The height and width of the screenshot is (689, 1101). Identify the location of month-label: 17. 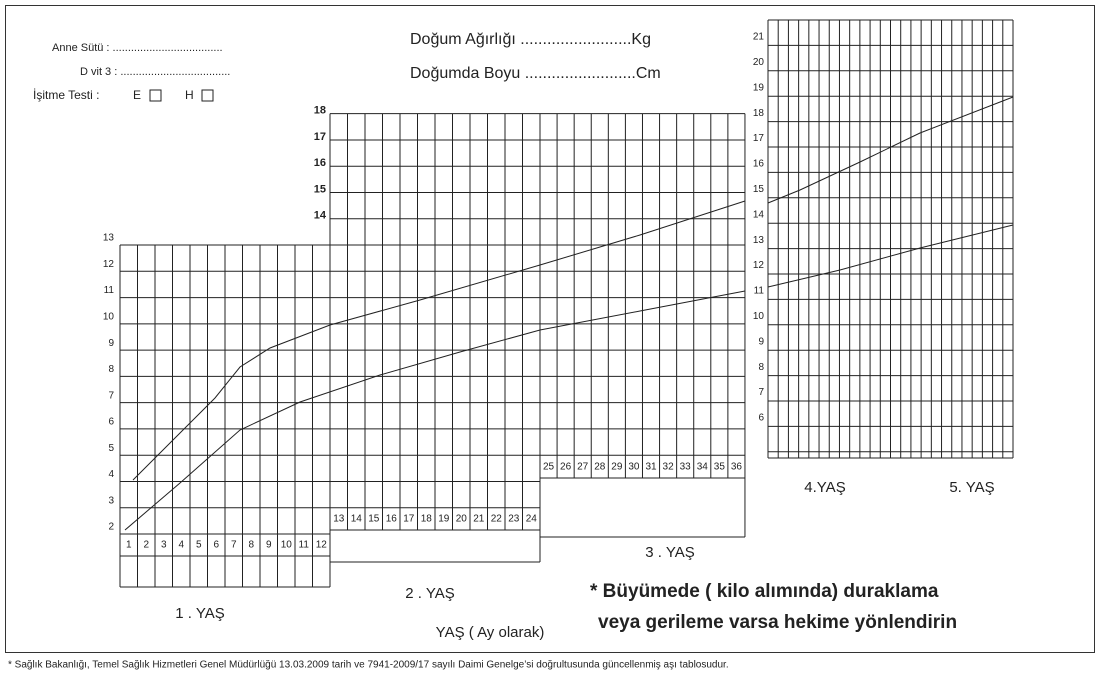
(409, 519).